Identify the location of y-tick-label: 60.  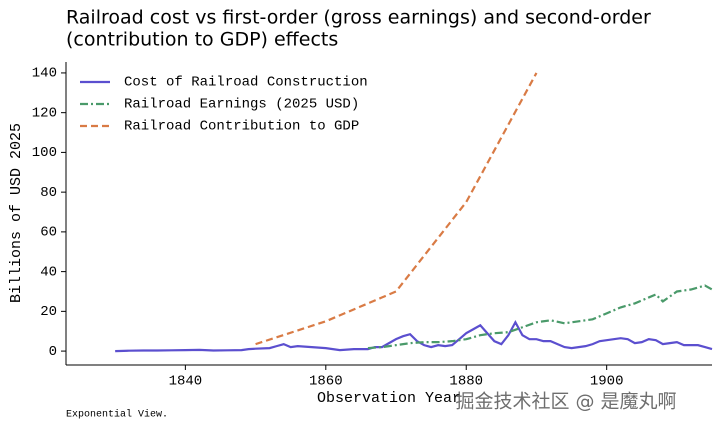
(48, 233).